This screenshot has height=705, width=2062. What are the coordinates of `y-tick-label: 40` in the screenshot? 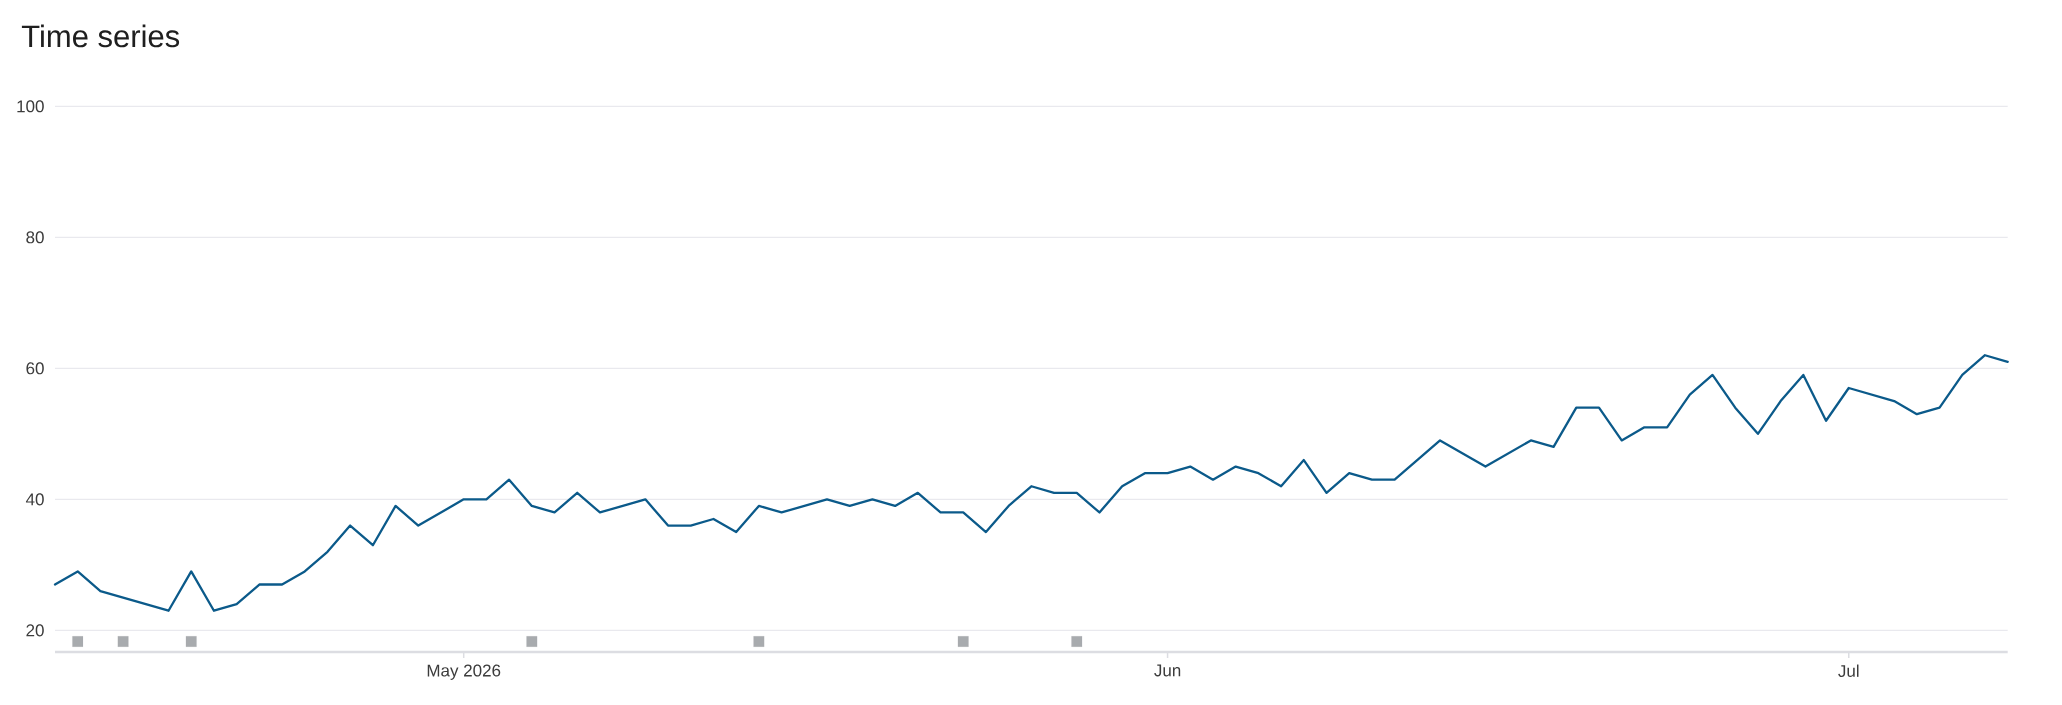 It's located at (34, 499).